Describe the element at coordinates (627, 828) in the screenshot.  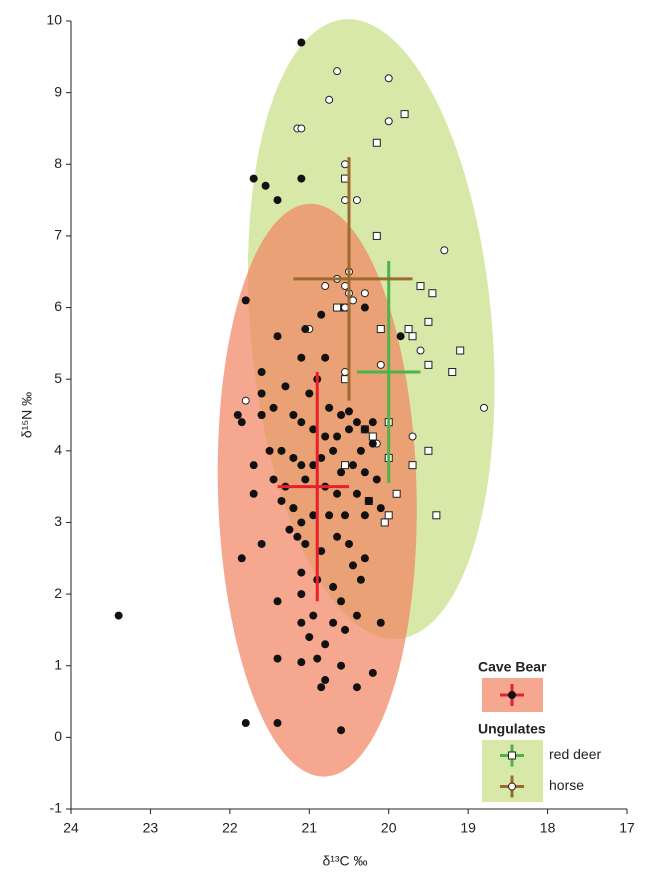
I see `x-tick-label: 17` at that location.